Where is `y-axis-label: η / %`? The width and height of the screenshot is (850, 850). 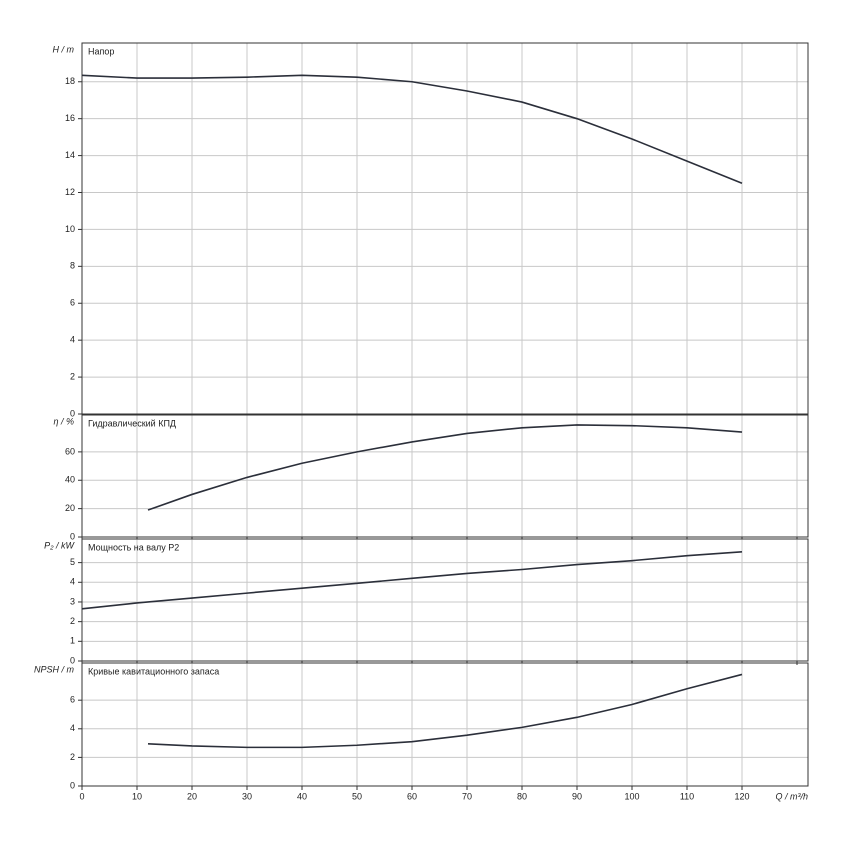 y-axis-label: η / % is located at coordinates (63, 421).